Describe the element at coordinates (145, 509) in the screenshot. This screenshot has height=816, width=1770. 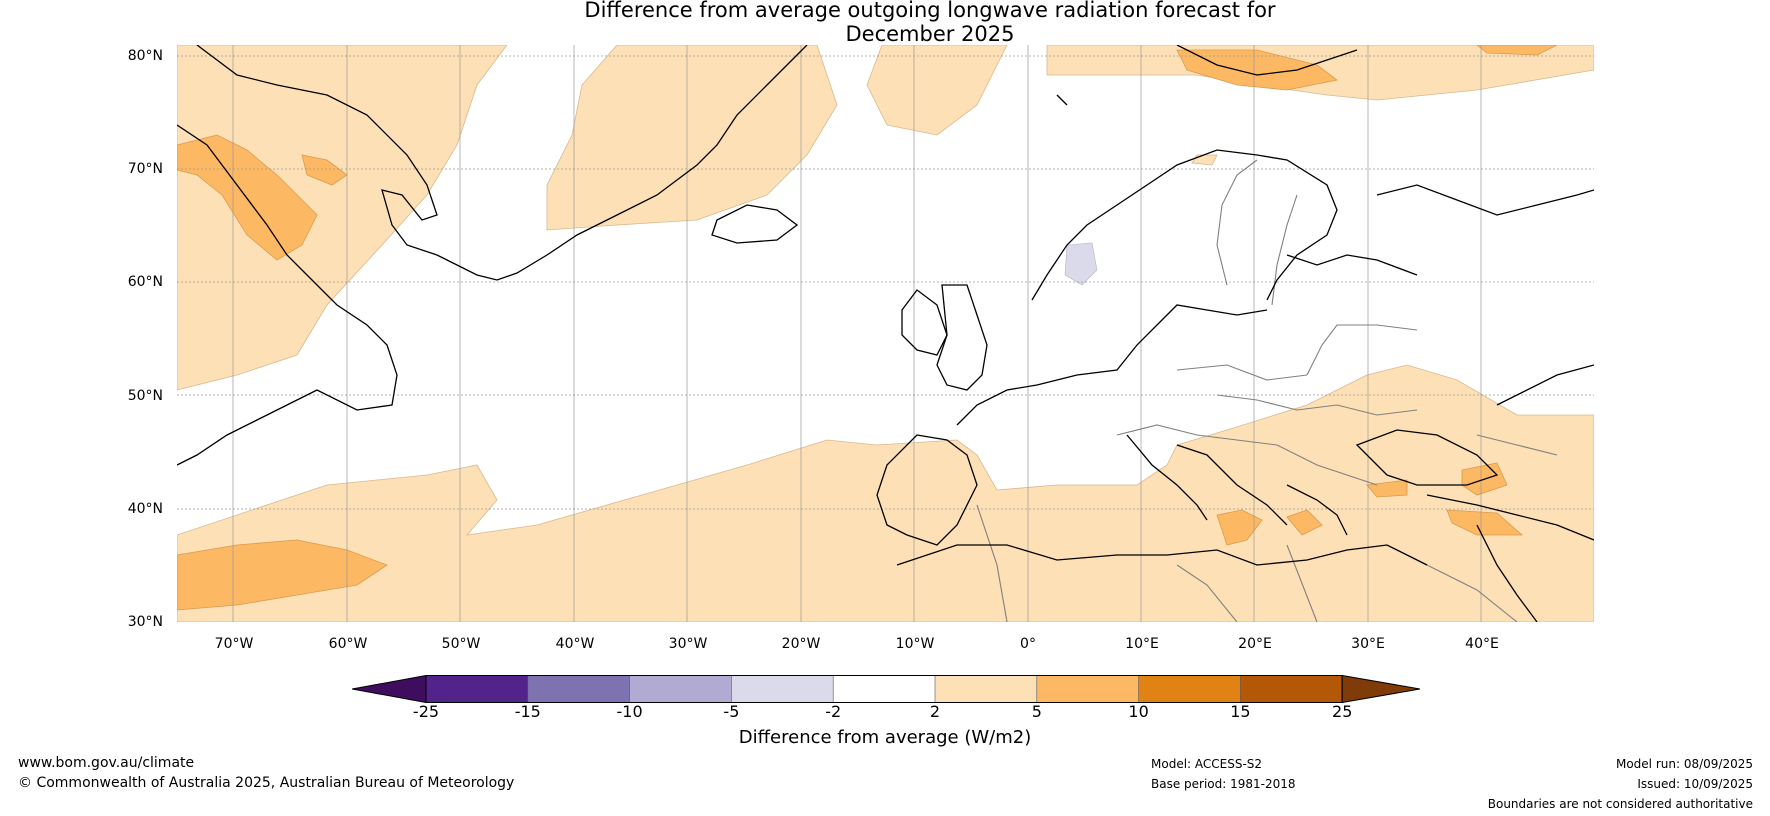
I see `lat-label-40n: 40°N` at that location.